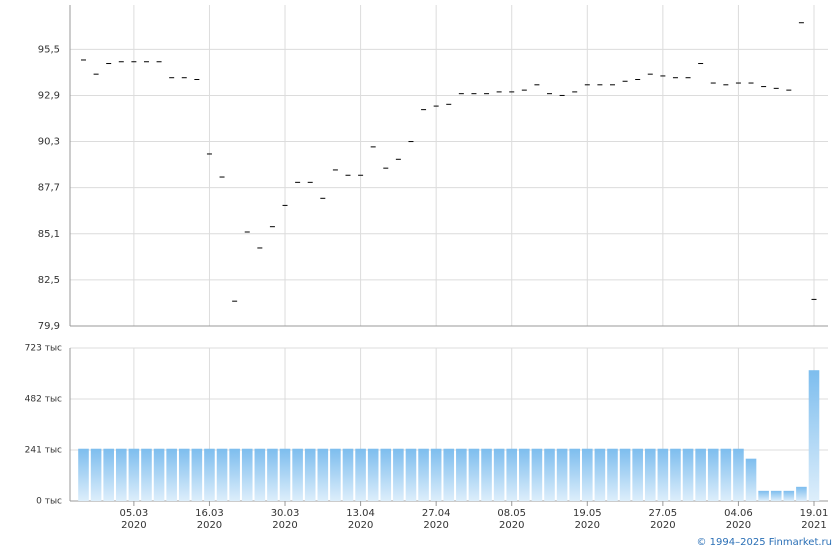 The height and width of the screenshot is (550, 840). I want to click on x-tick-label: 05.03, so click(134, 513).